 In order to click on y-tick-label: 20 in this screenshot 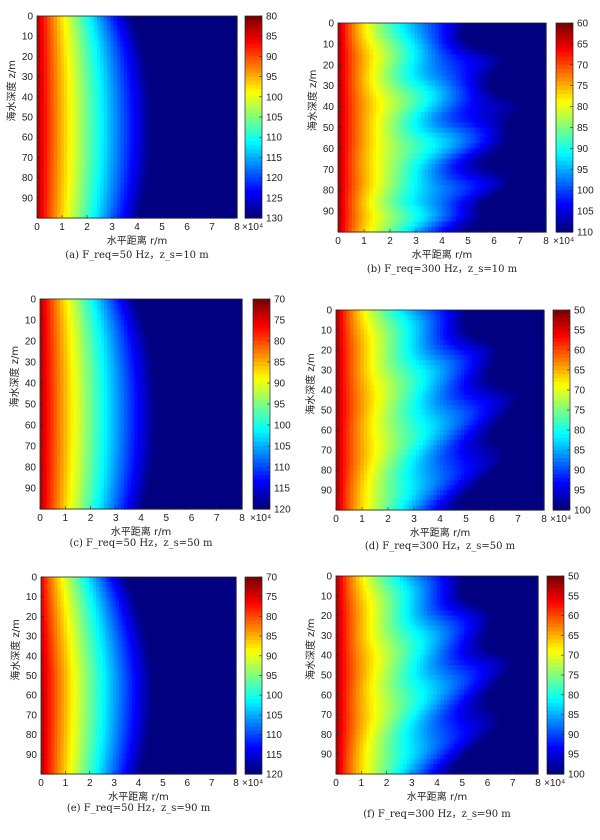, I will do `click(329, 65)`.